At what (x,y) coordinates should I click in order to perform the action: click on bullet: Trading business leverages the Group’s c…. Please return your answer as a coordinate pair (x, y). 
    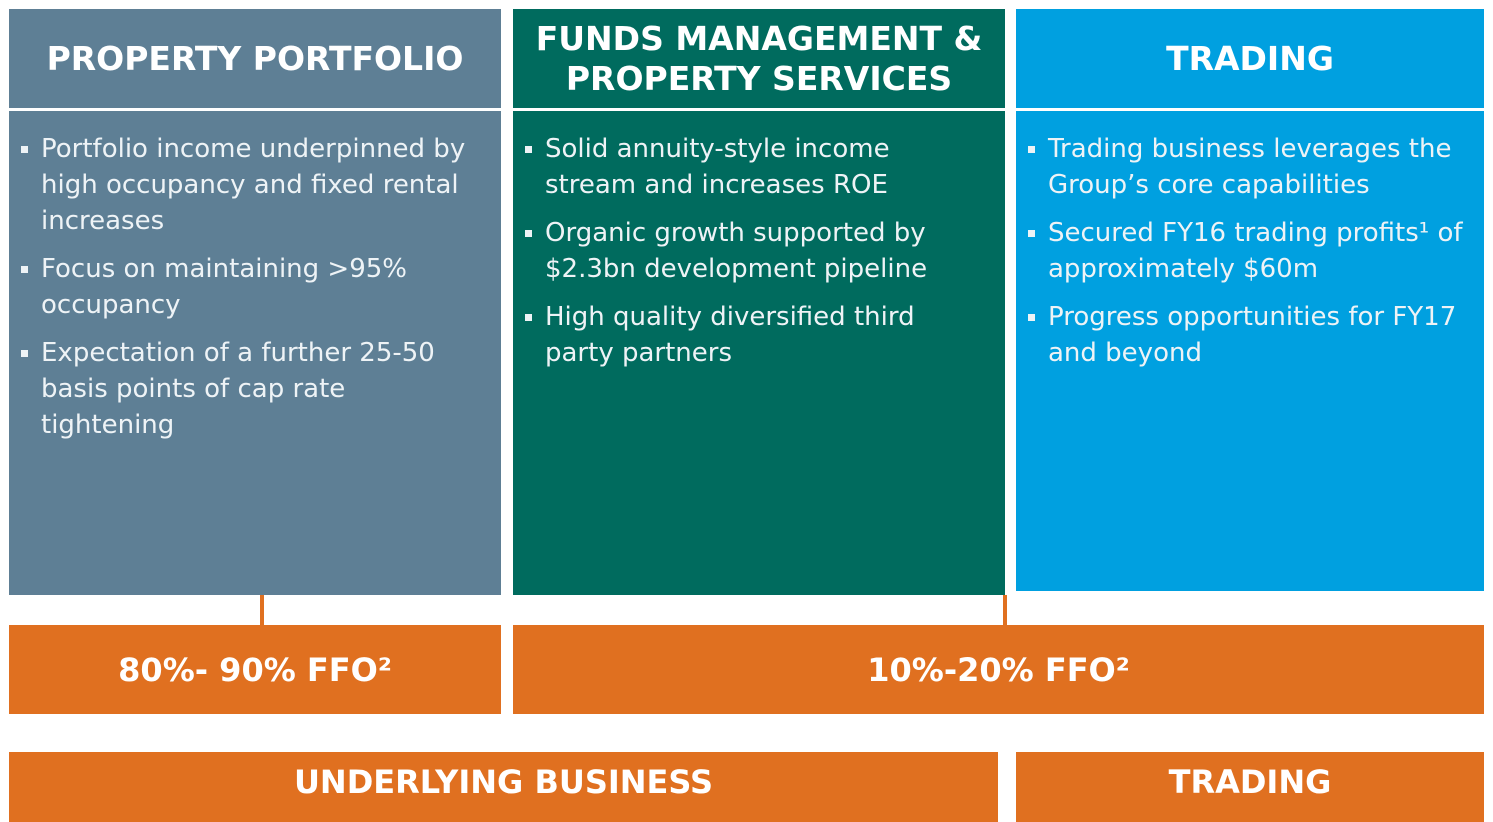
    Looking at the image, I should click on (1247, 167).